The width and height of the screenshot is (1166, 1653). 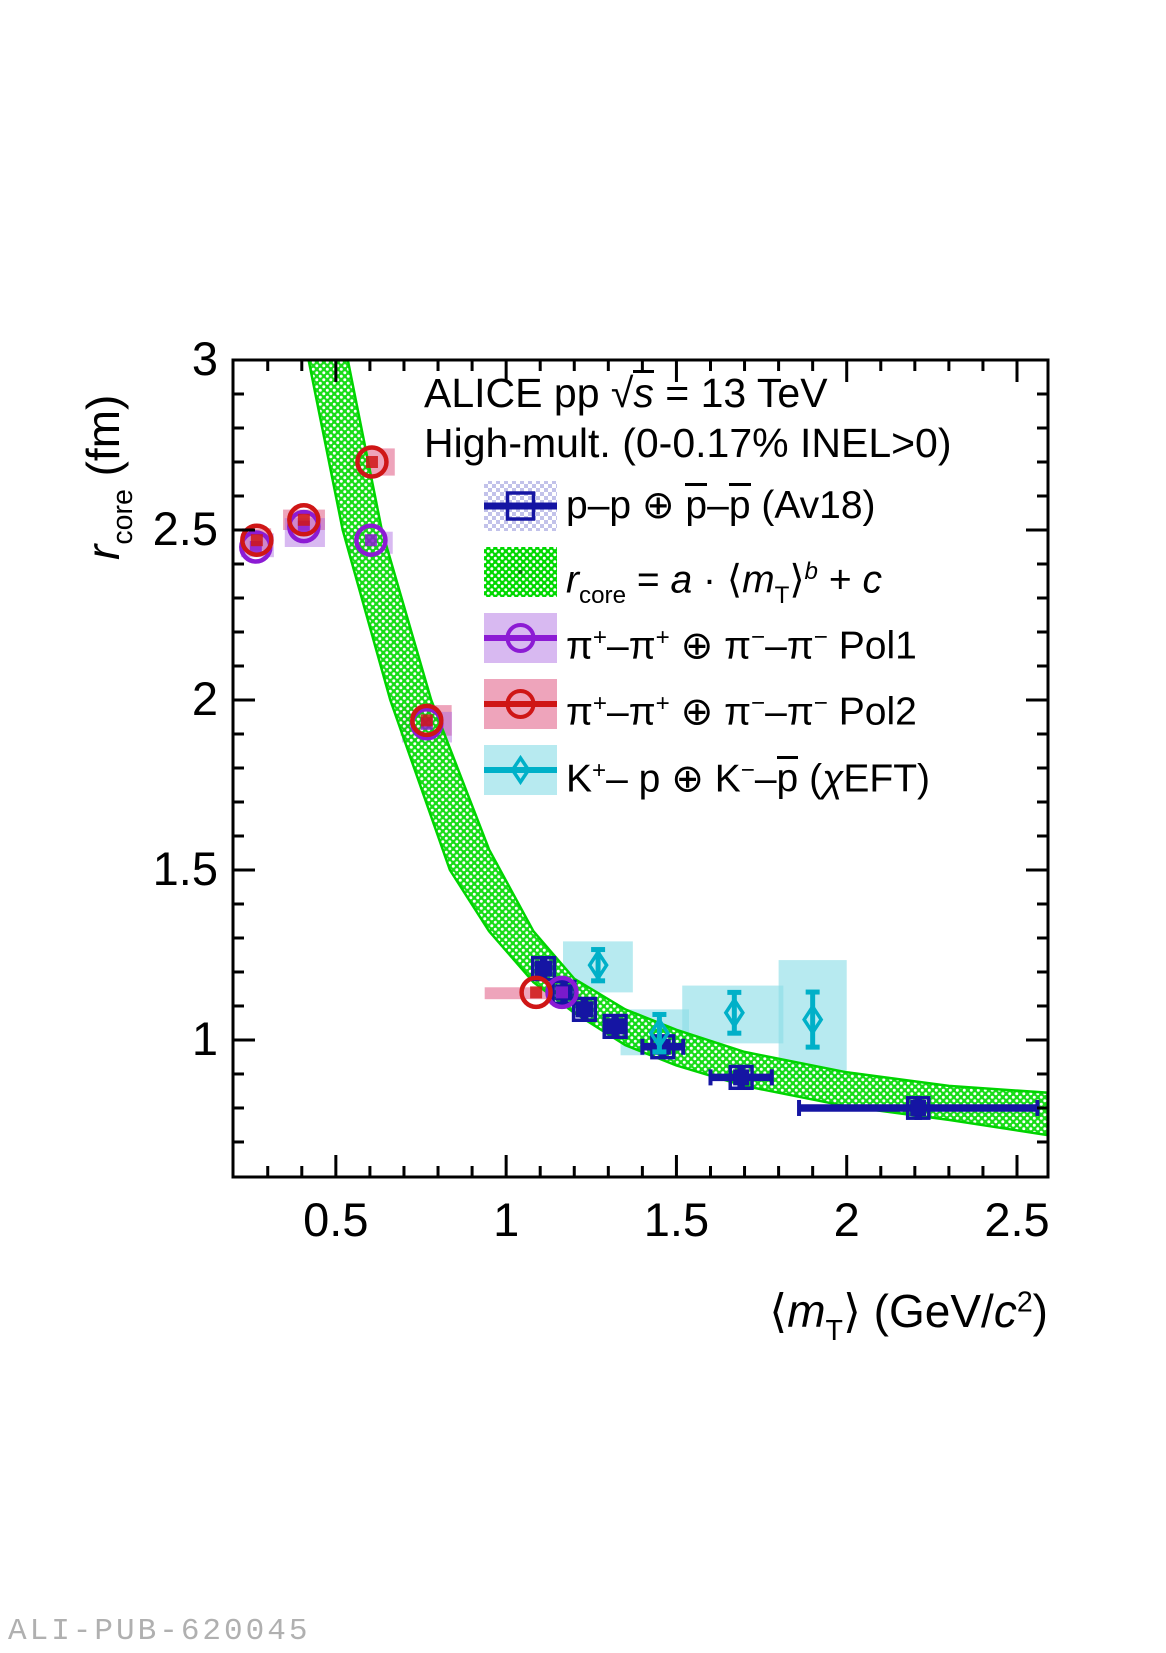 I want to click on x-tick-label: 2.5, so click(x=1017, y=1219).